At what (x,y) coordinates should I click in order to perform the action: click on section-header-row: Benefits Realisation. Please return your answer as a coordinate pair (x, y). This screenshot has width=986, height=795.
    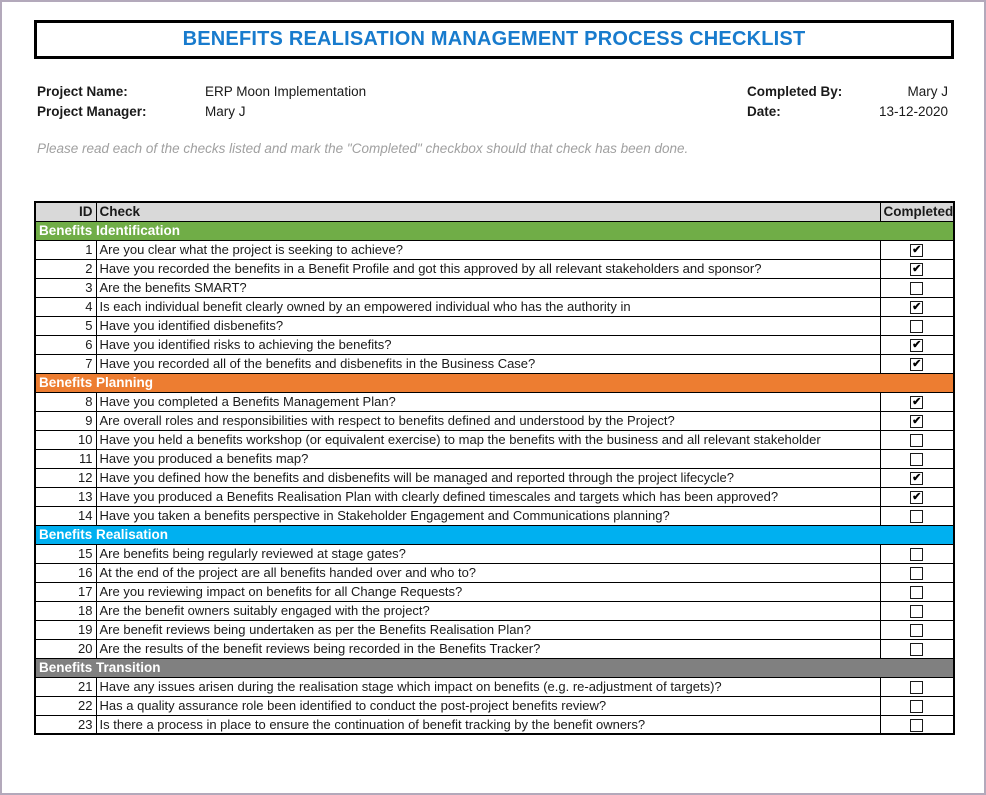
    Looking at the image, I should click on (494, 534).